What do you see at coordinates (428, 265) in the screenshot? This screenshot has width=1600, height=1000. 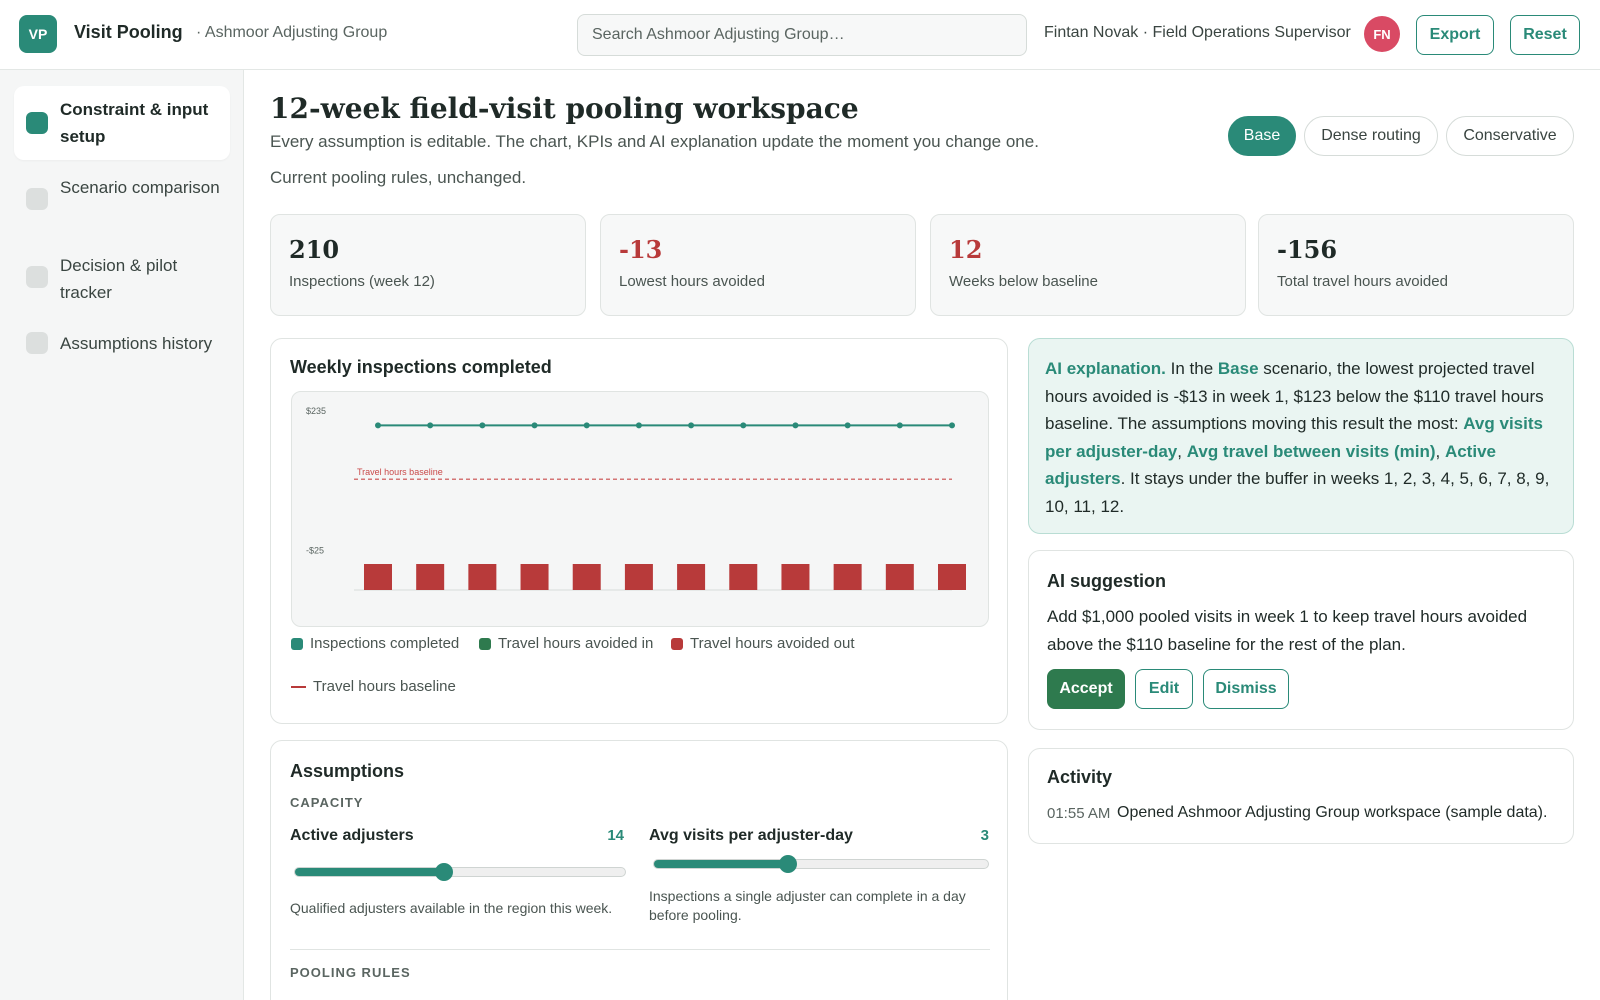 I see `kpi-card-inspections: 210 Inspections (week 12)` at bounding box center [428, 265].